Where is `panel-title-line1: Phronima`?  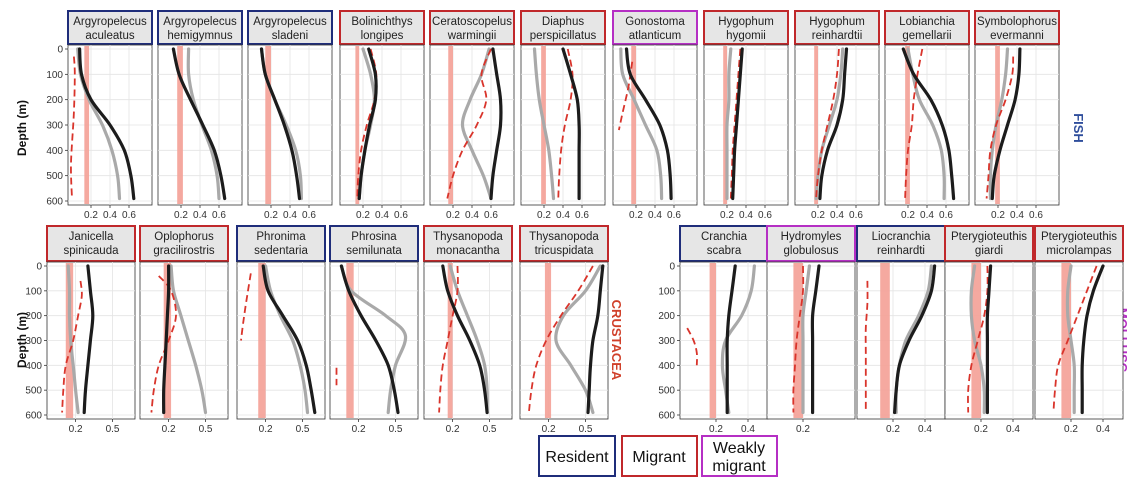
panel-title-line1: Phronima is located at coordinates (281, 237).